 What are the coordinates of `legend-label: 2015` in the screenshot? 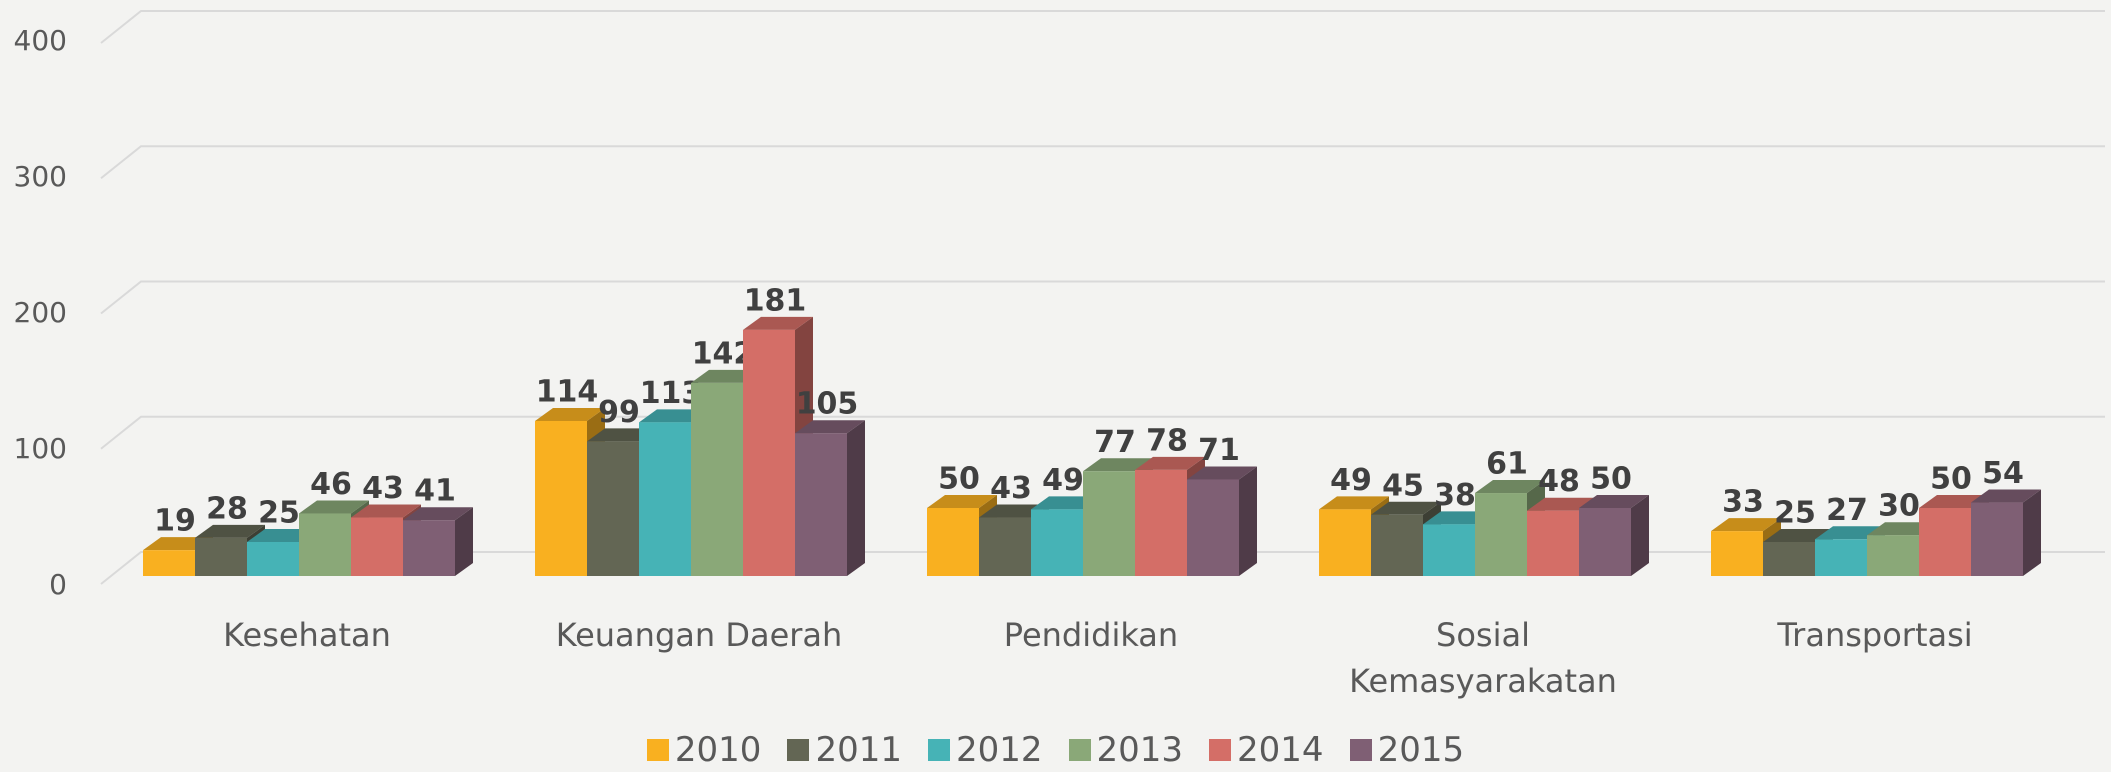 It's located at (1421, 750).